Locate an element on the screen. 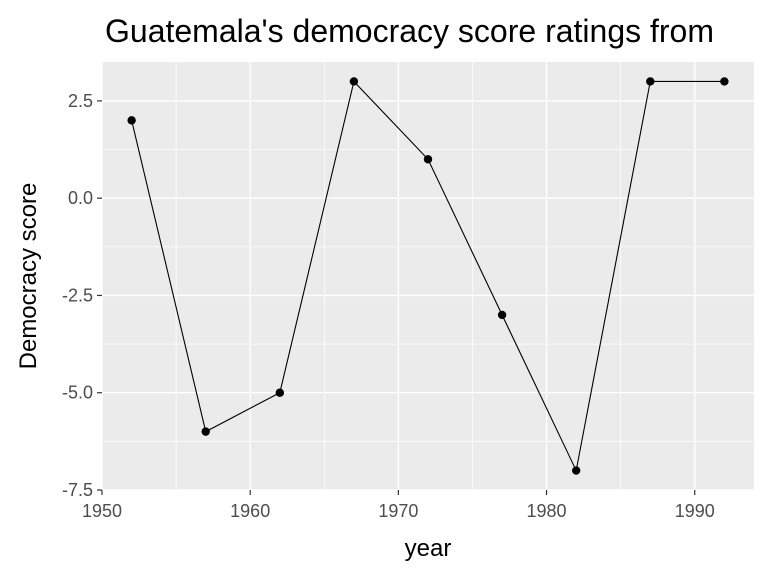 The height and width of the screenshot is (576, 768). x-tick-label: 1950 is located at coordinates (102, 511).